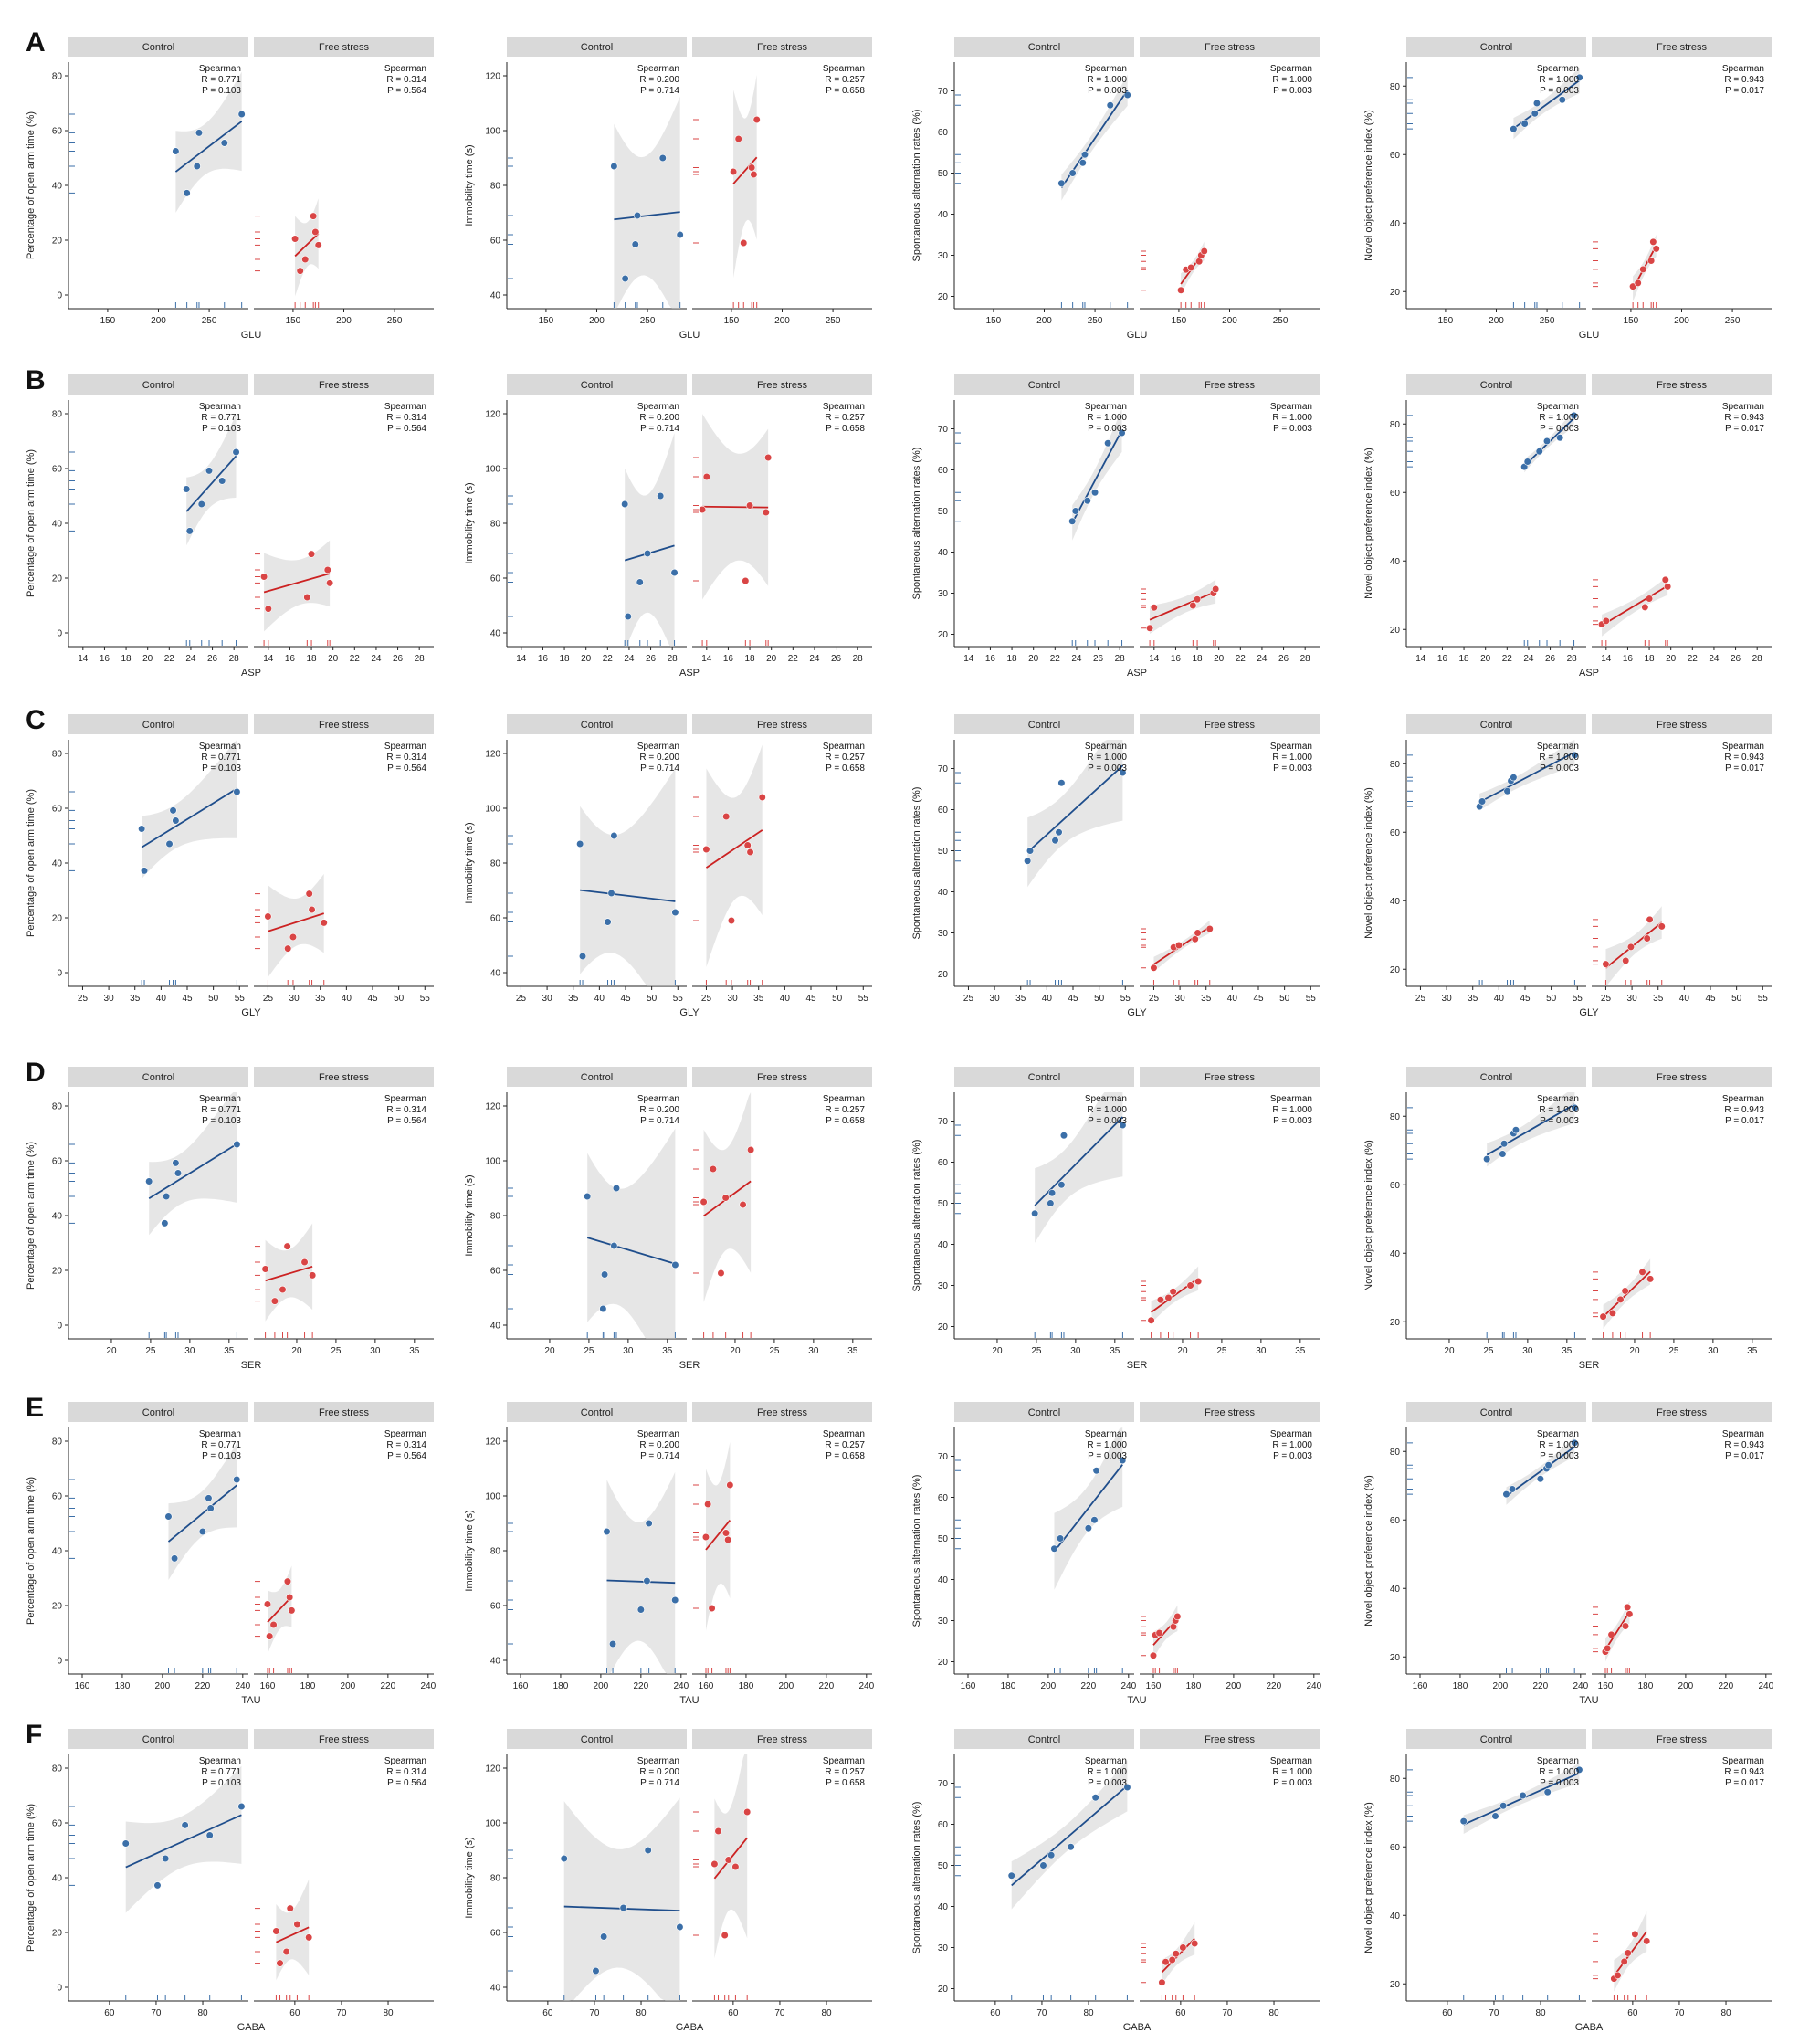 The width and height of the screenshot is (1820, 2043). What do you see at coordinates (1263, 659) in the screenshot?
I see `x-tick-label: 24` at bounding box center [1263, 659].